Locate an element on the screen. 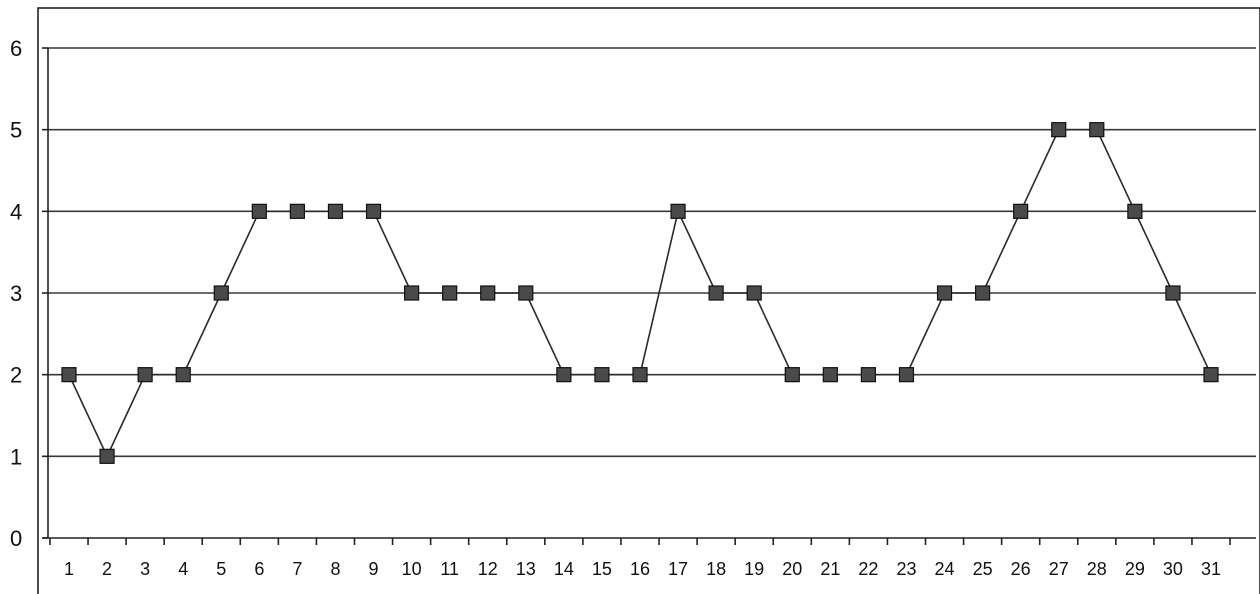 The image size is (1260, 594). x-tick-label: 4 is located at coordinates (183, 569).